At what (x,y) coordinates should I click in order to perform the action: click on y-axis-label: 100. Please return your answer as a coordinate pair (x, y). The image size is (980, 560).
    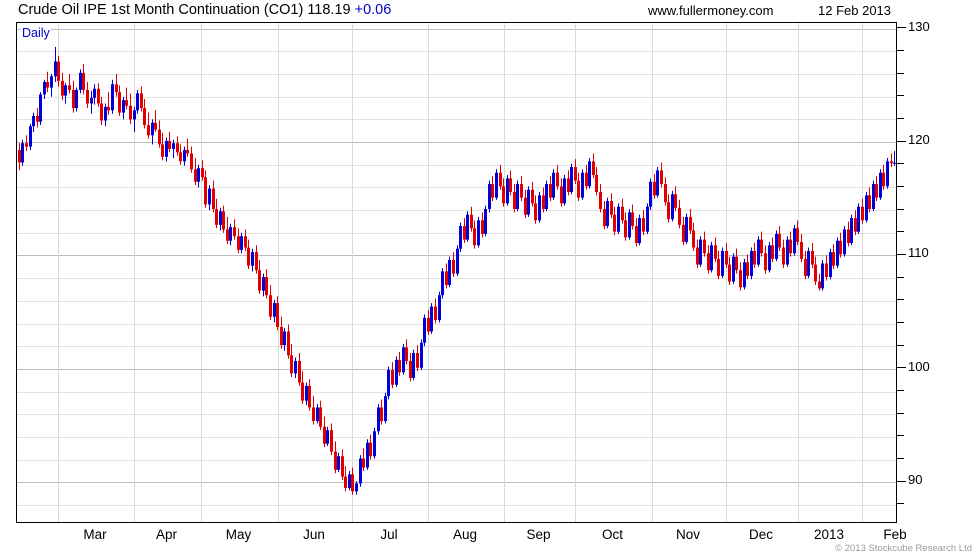
    Looking at the image, I should click on (919, 366).